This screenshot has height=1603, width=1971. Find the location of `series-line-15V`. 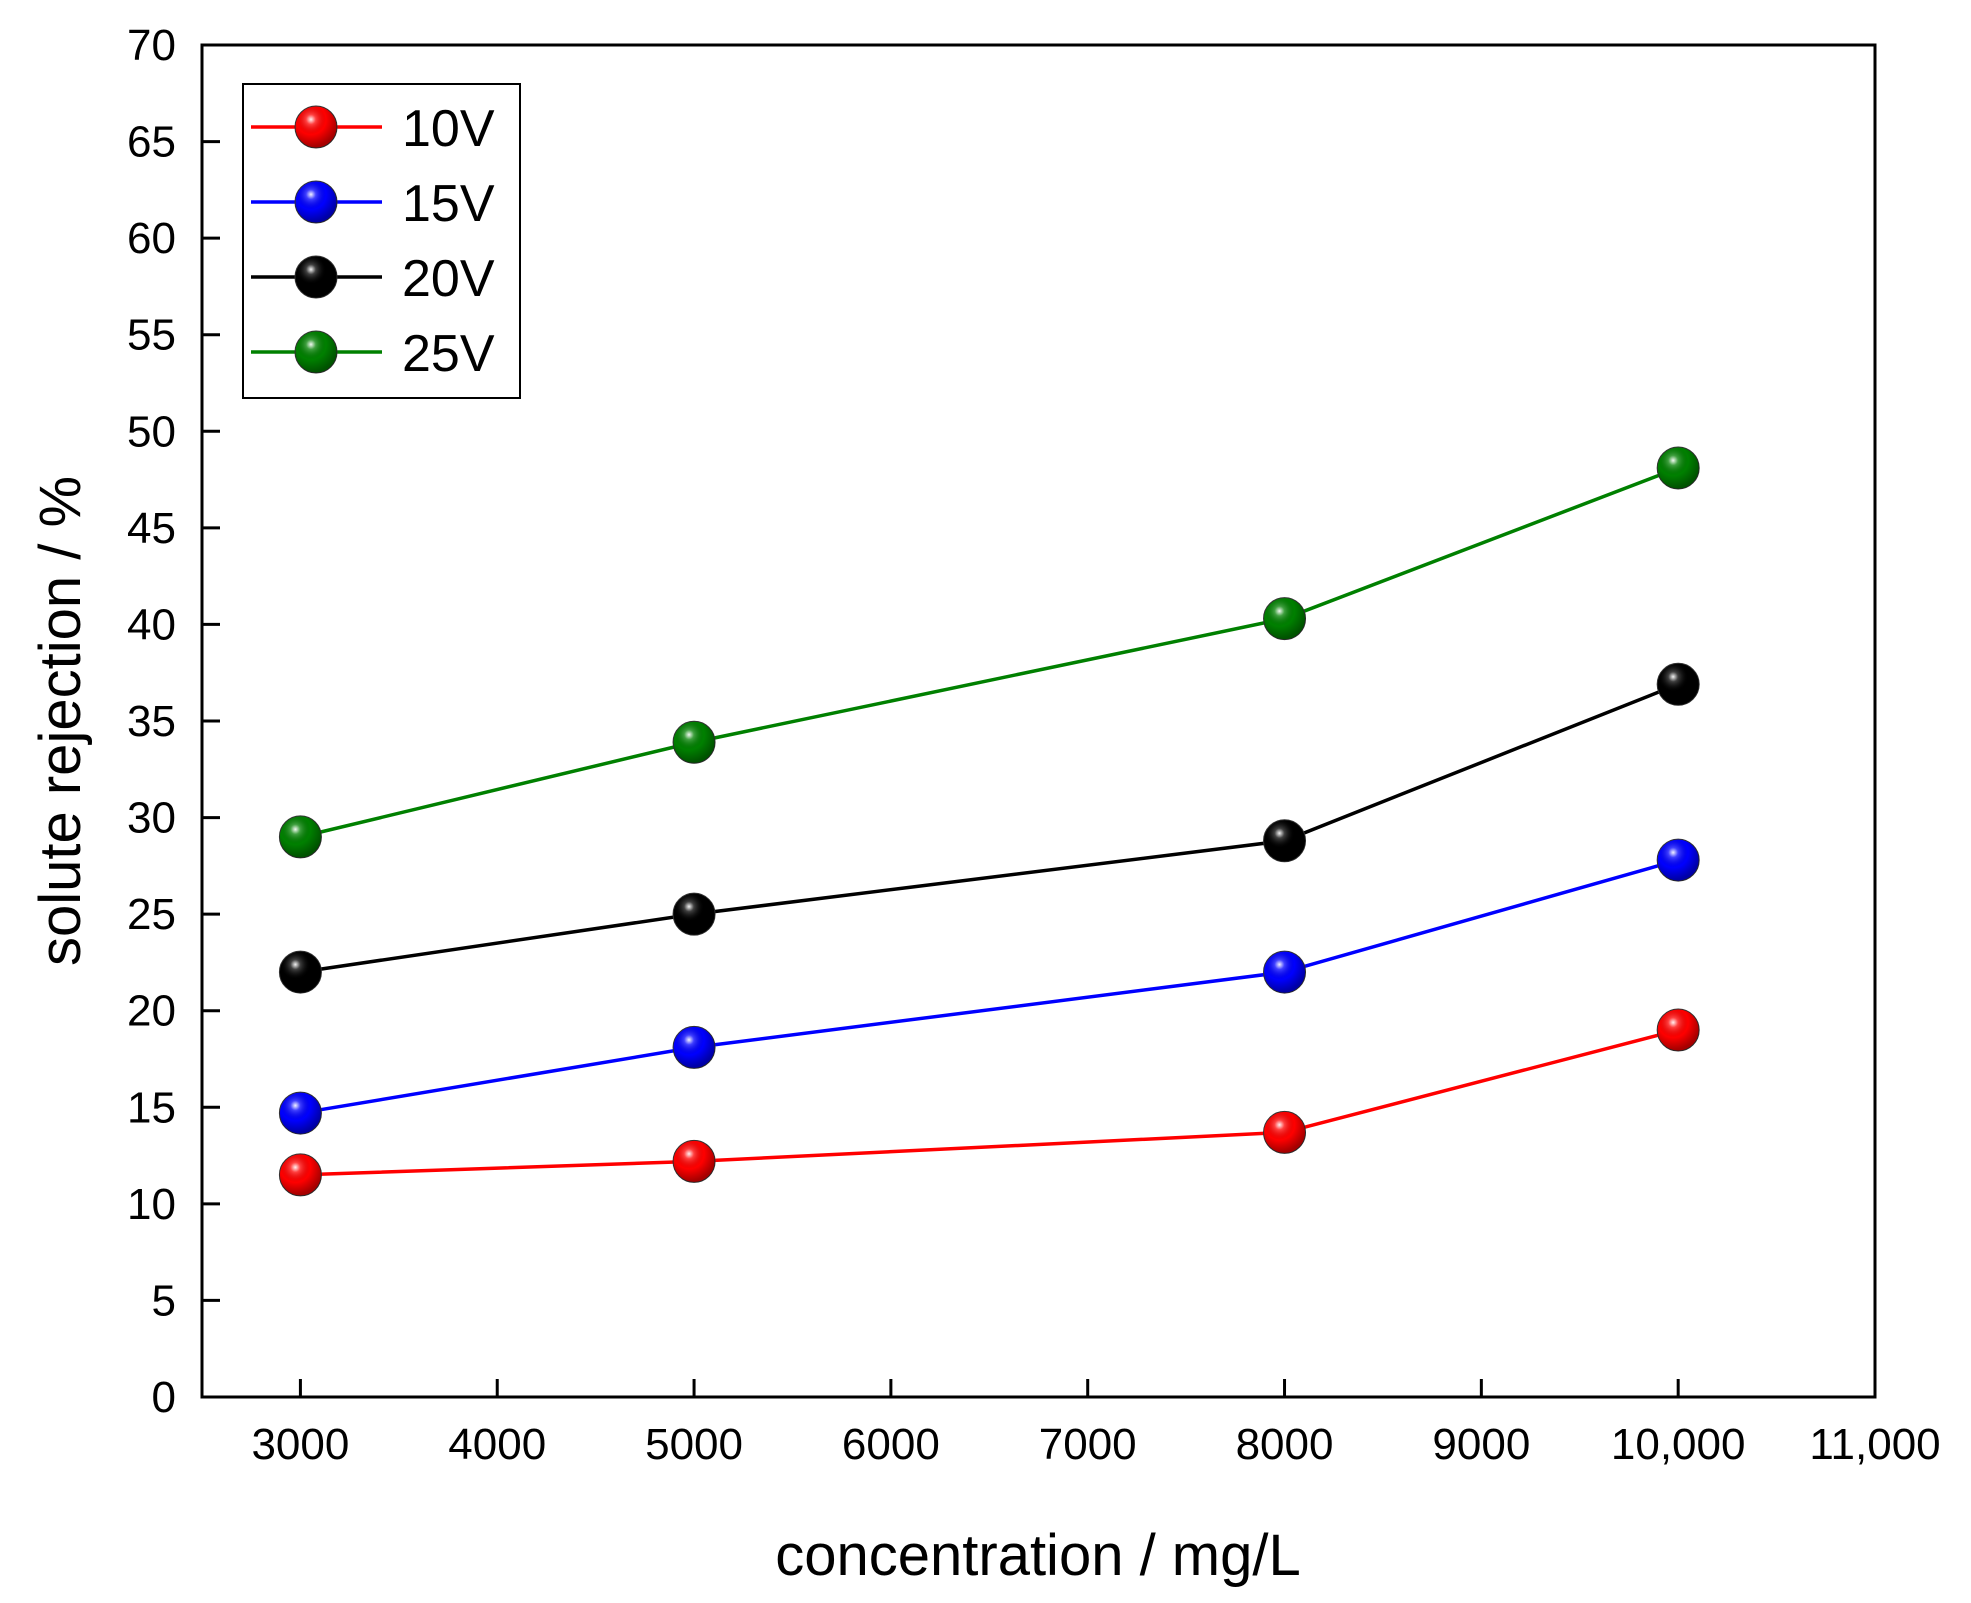

series-line-15V is located at coordinates (989, 986).